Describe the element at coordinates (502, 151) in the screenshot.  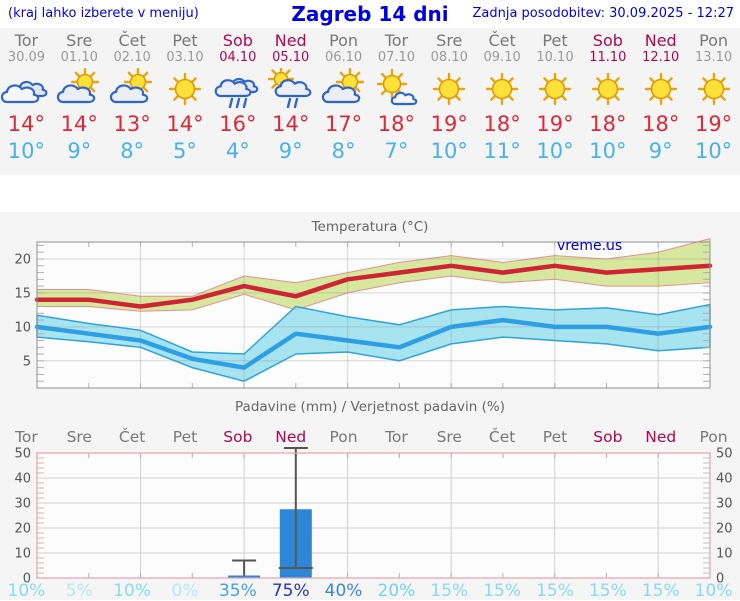
I see `min-temperature: 11°` at that location.